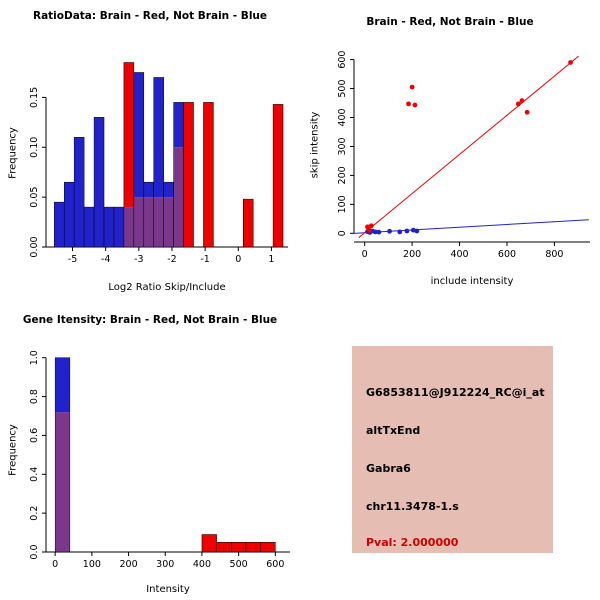  Describe the element at coordinates (168, 589) in the screenshot. I see `gene-histogram-xlabel: Intensity` at that location.